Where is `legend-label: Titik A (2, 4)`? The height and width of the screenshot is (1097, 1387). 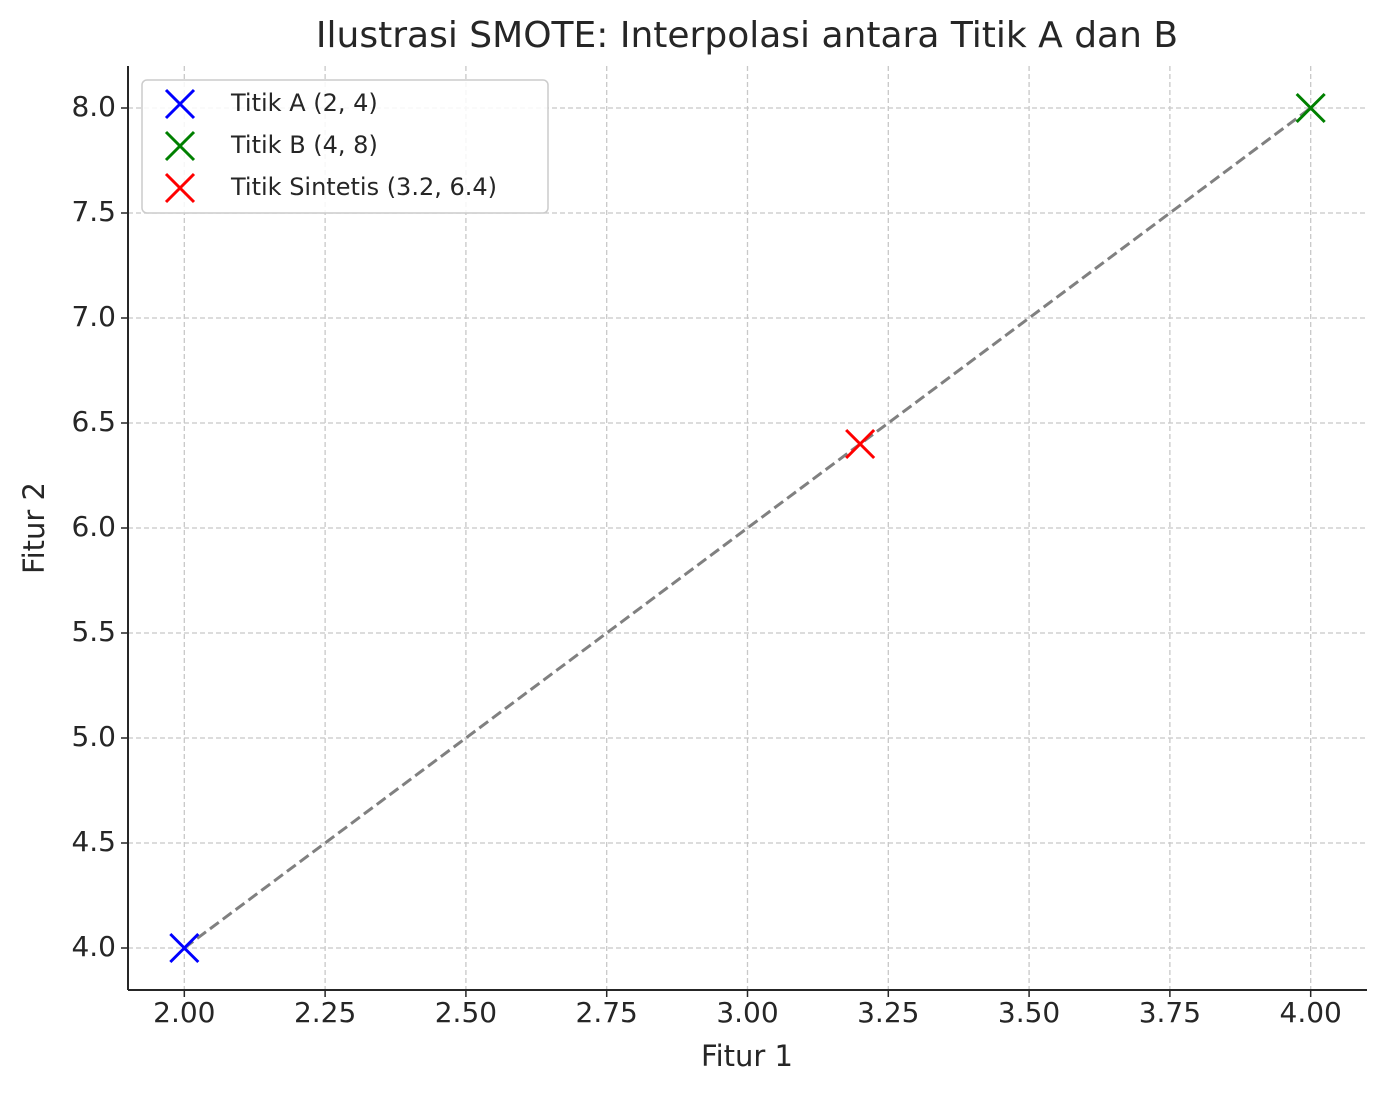 legend-label: Titik A (2, 4) is located at coordinates (304, 103).